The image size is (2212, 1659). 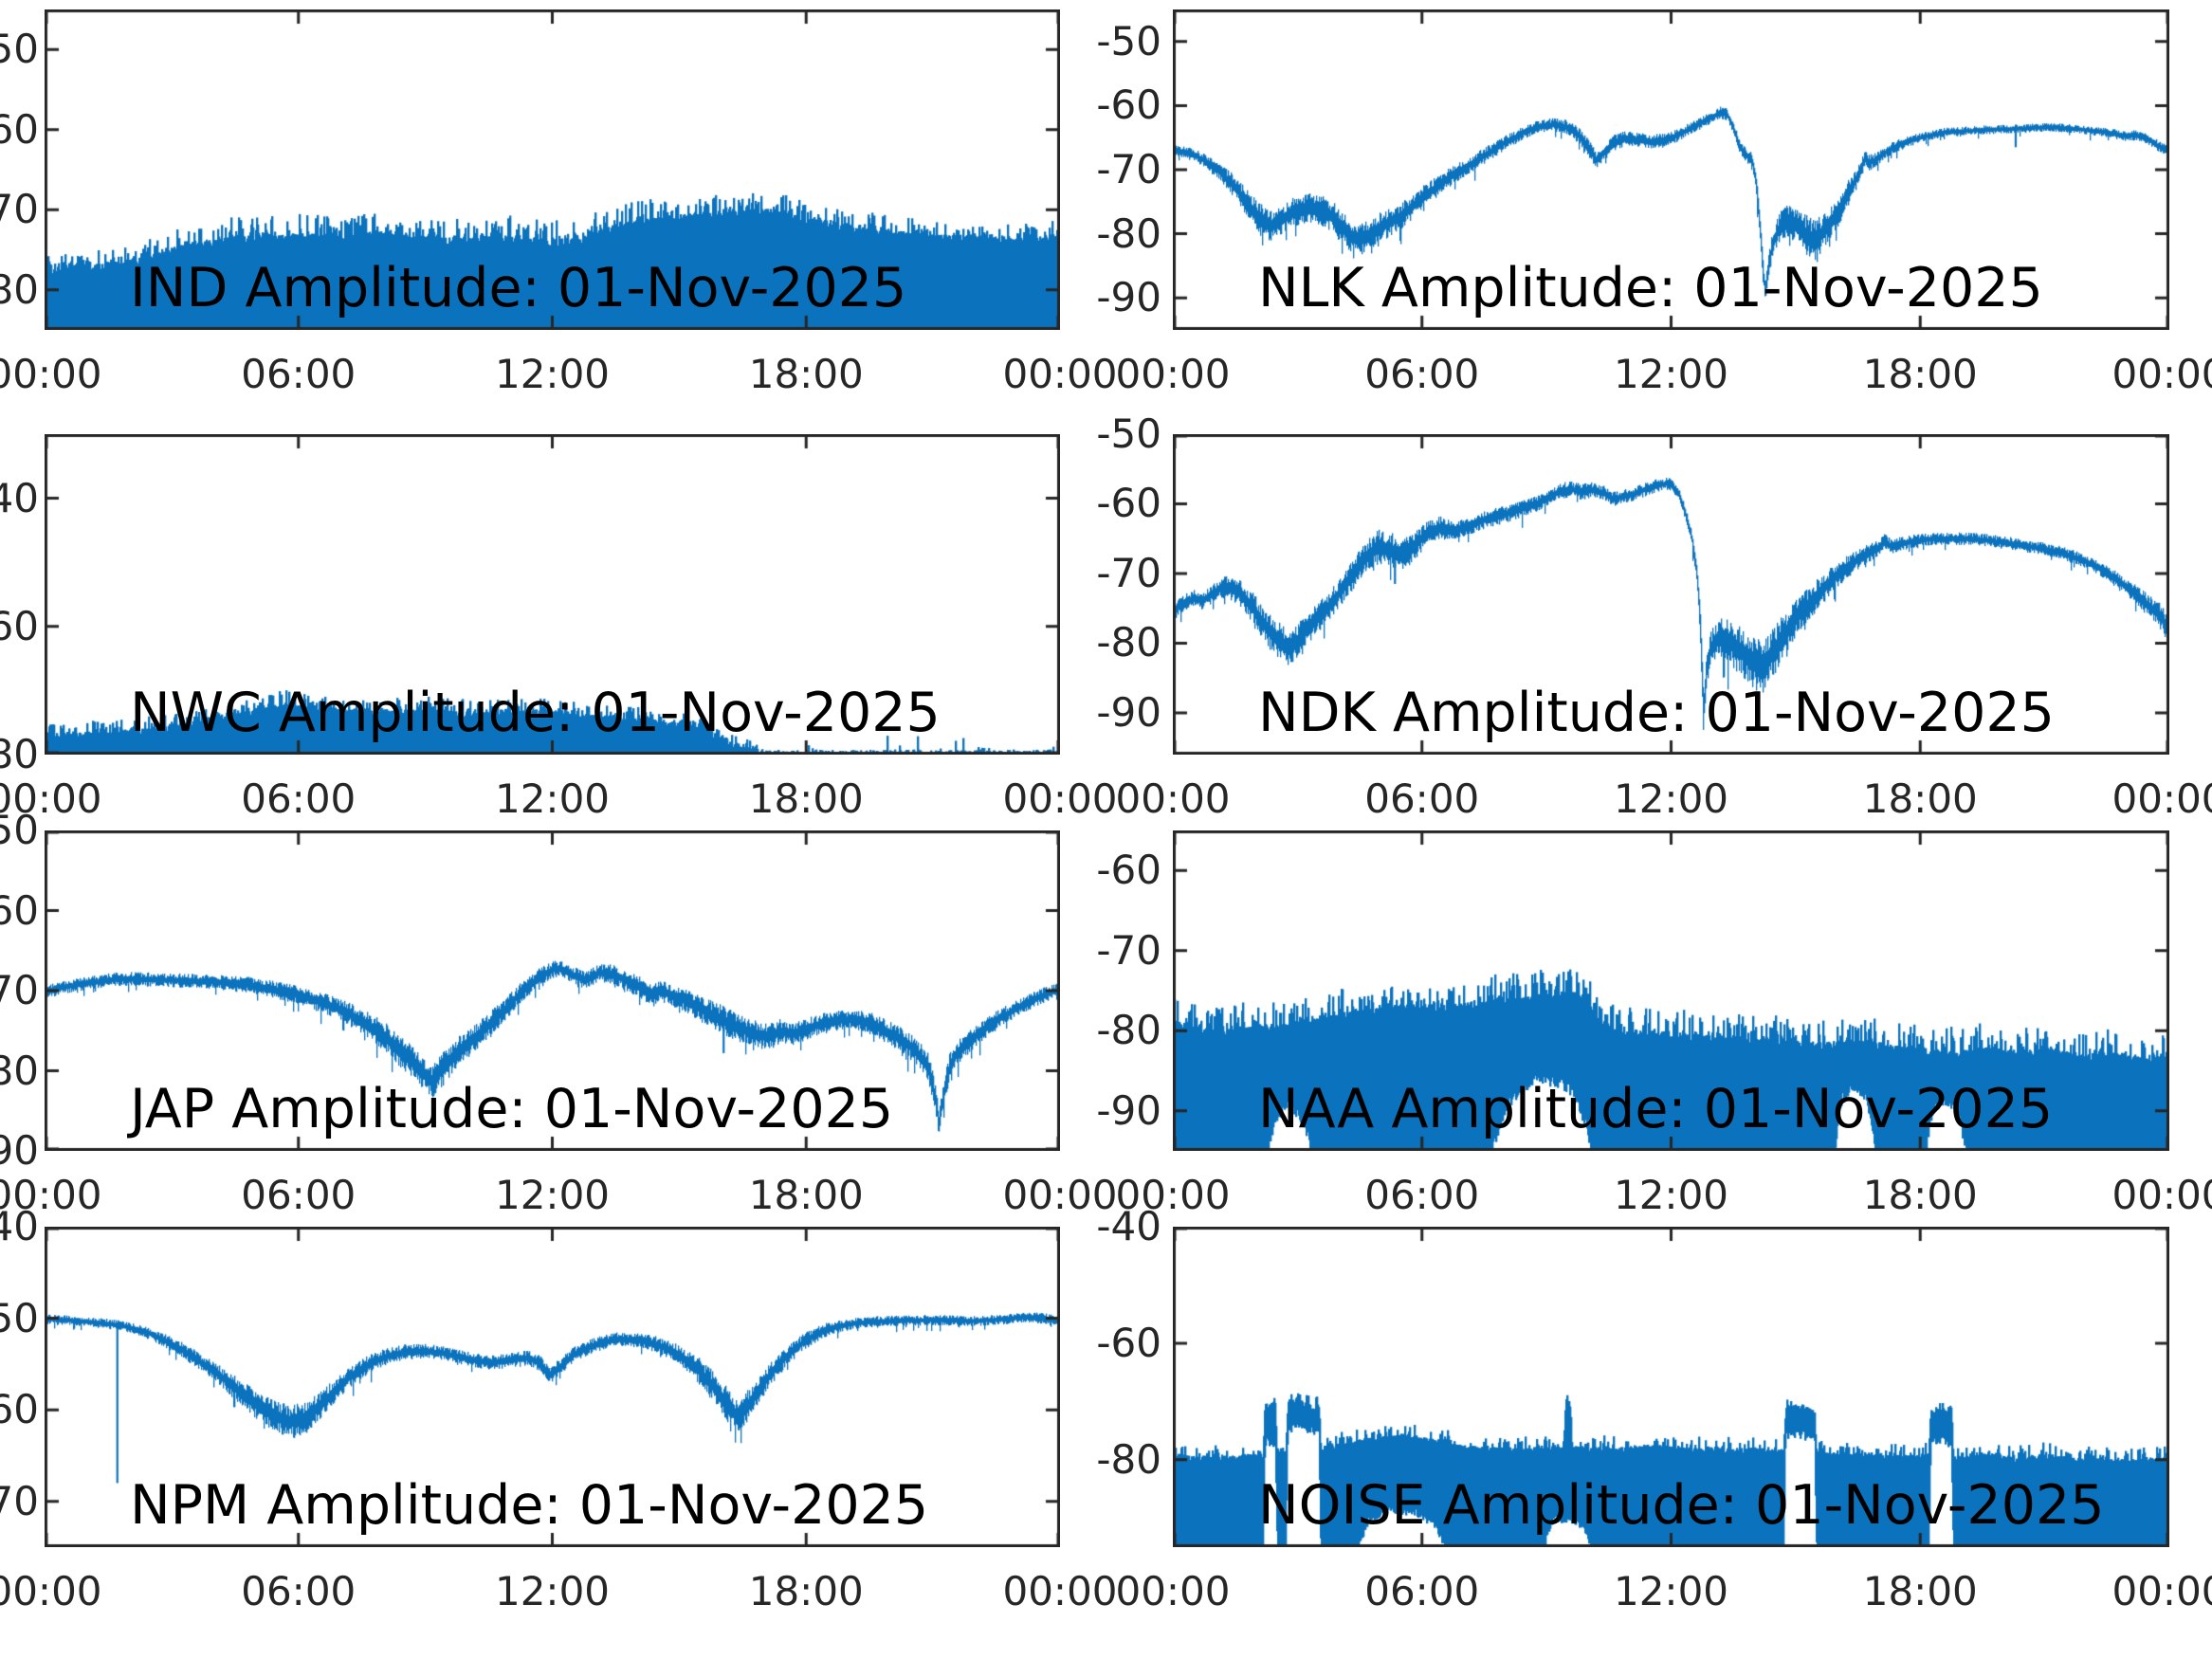 What do you see at coordinates (552, 1591) in the screenshot?
I see `x-tick-label-npm-2: 12:00` at bounding box center [552, 1591].